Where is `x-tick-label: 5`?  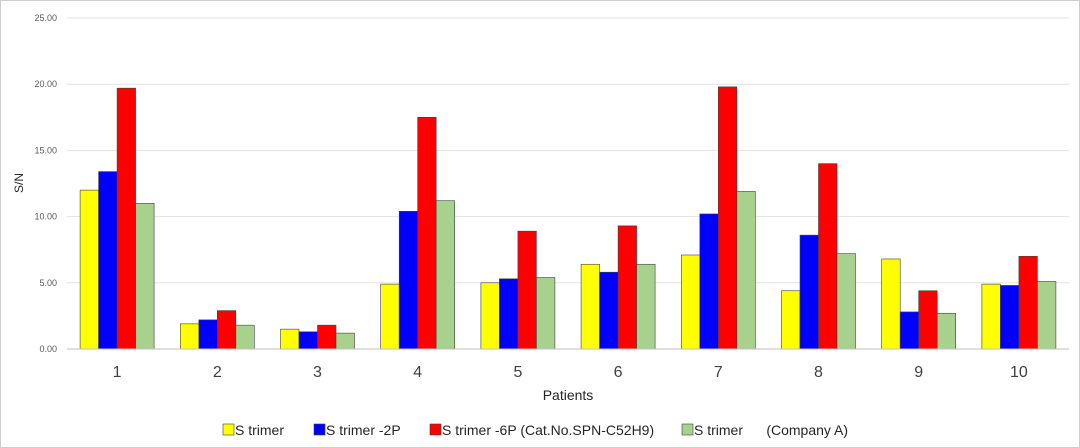
x-tick-label: 5 is located at coordinates (517, 372).